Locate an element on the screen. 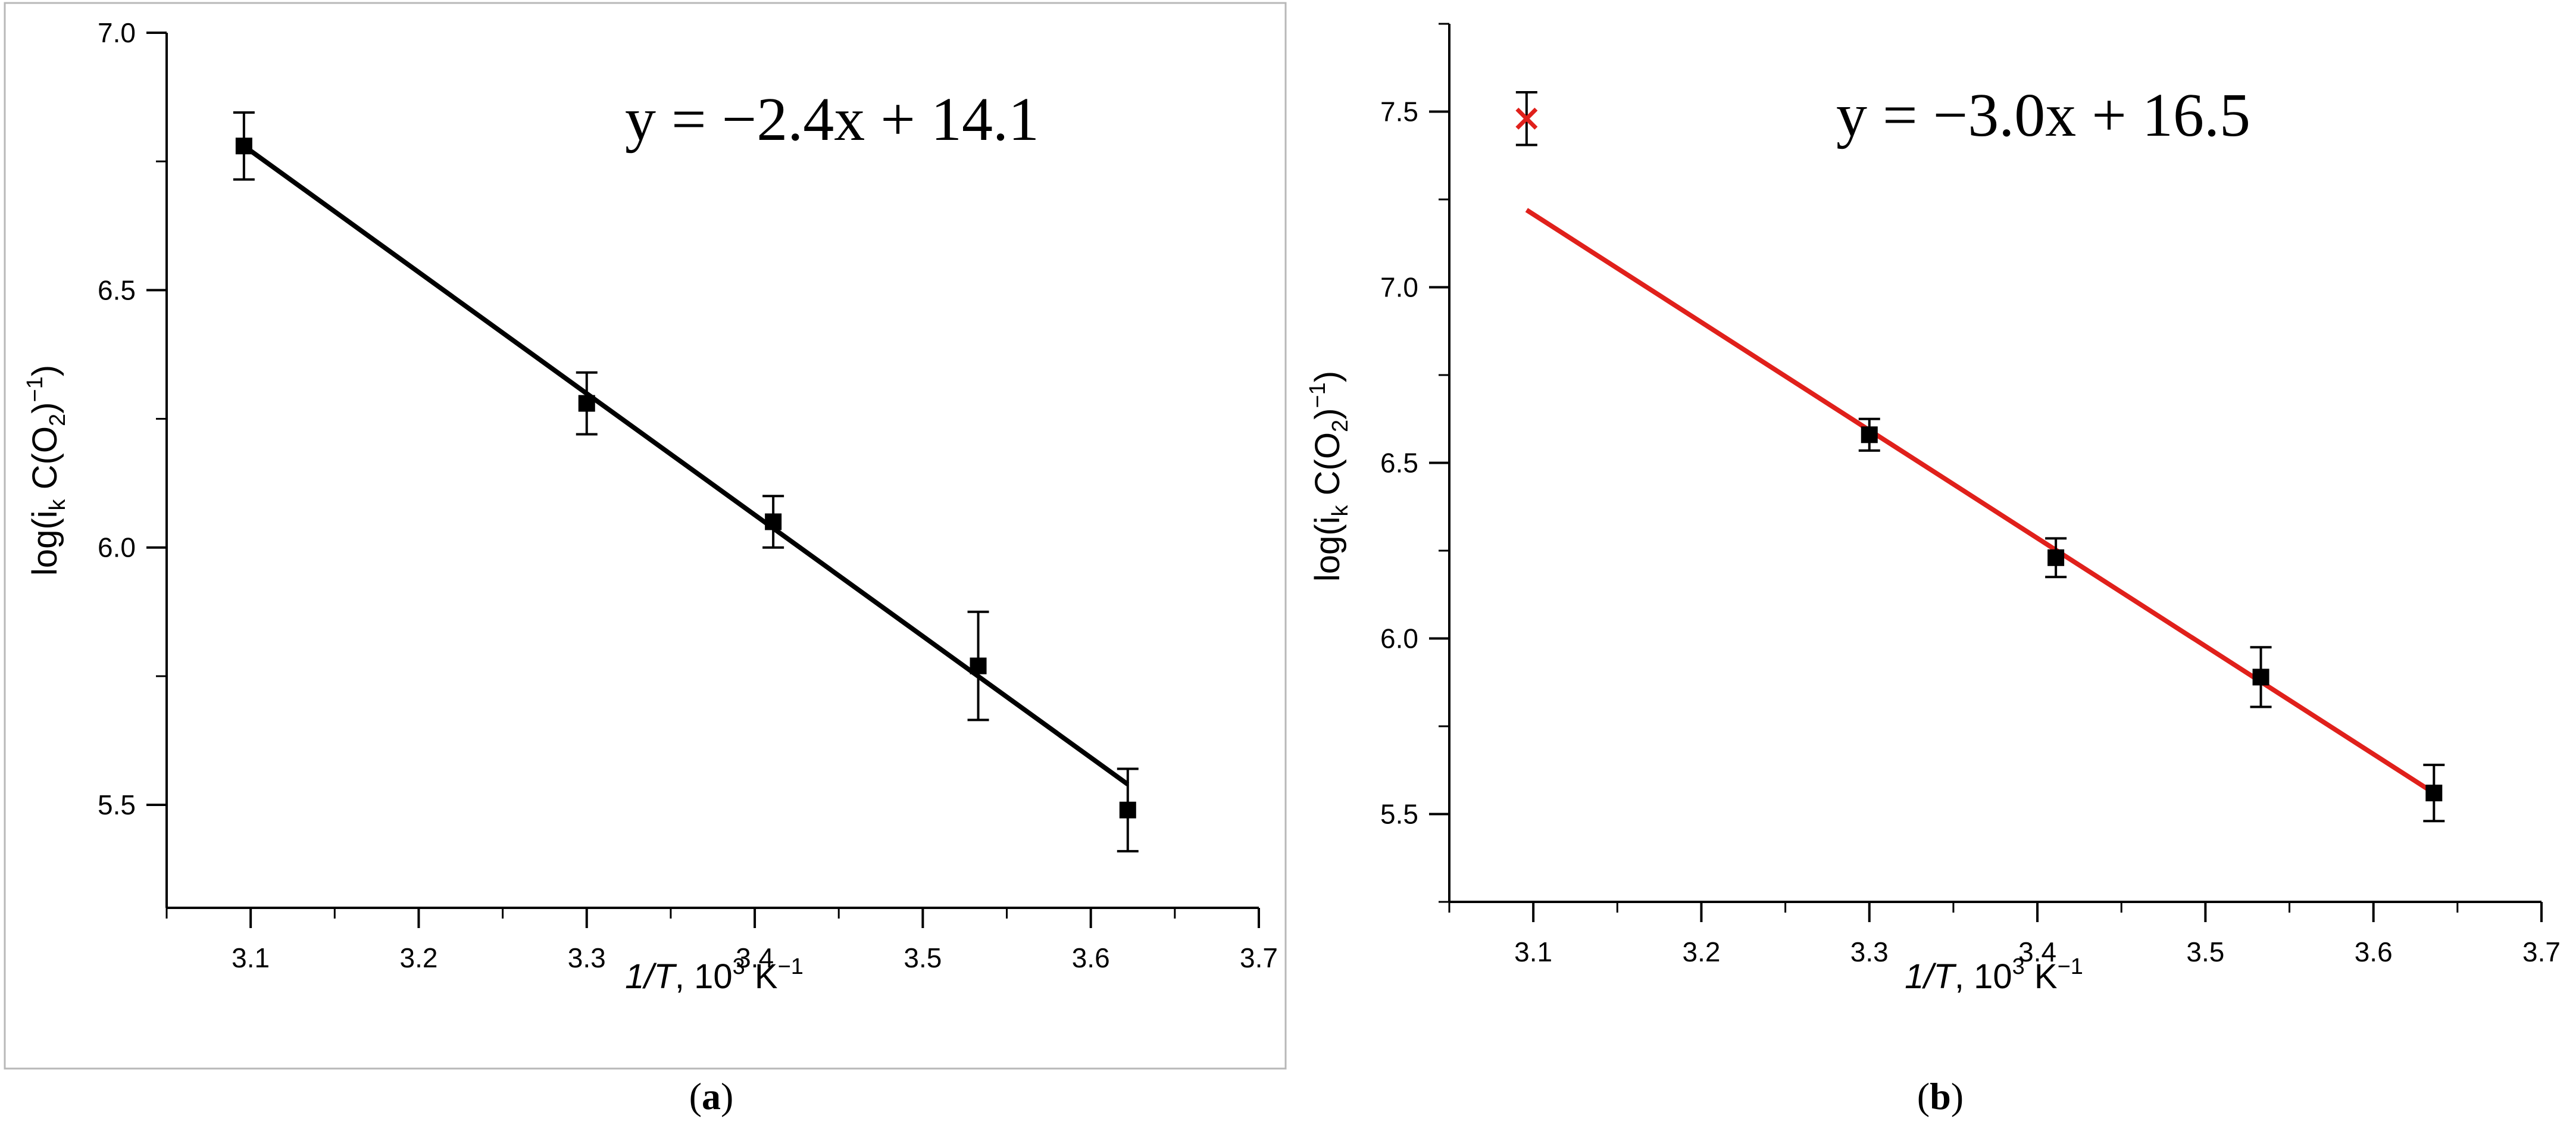 The image size is (2576, 1140). panel-b-y-tick-label: 6.0 is located at coordinates (1399, 638).